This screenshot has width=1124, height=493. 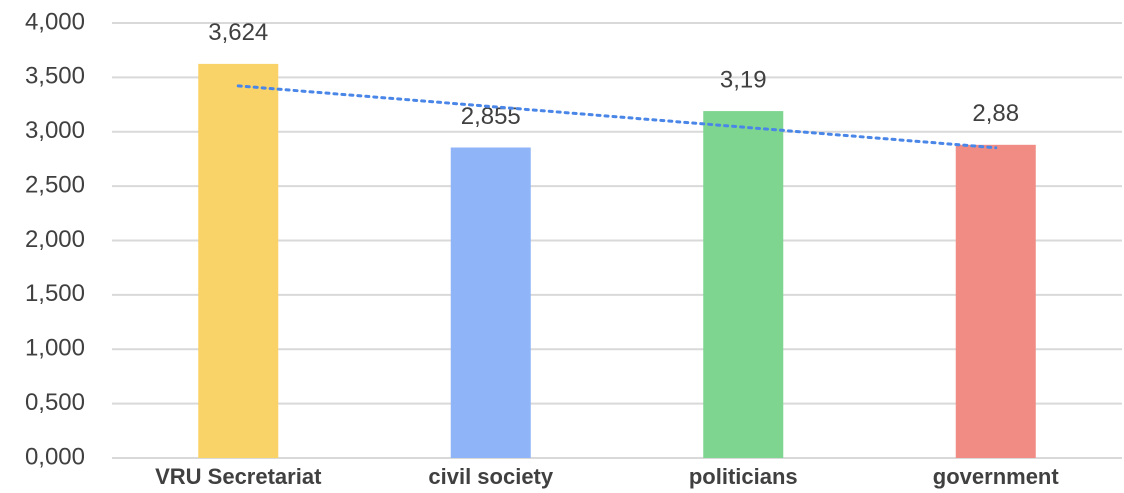 I want to click on y-tick-label: 1,000, so click(x=55, y=348).